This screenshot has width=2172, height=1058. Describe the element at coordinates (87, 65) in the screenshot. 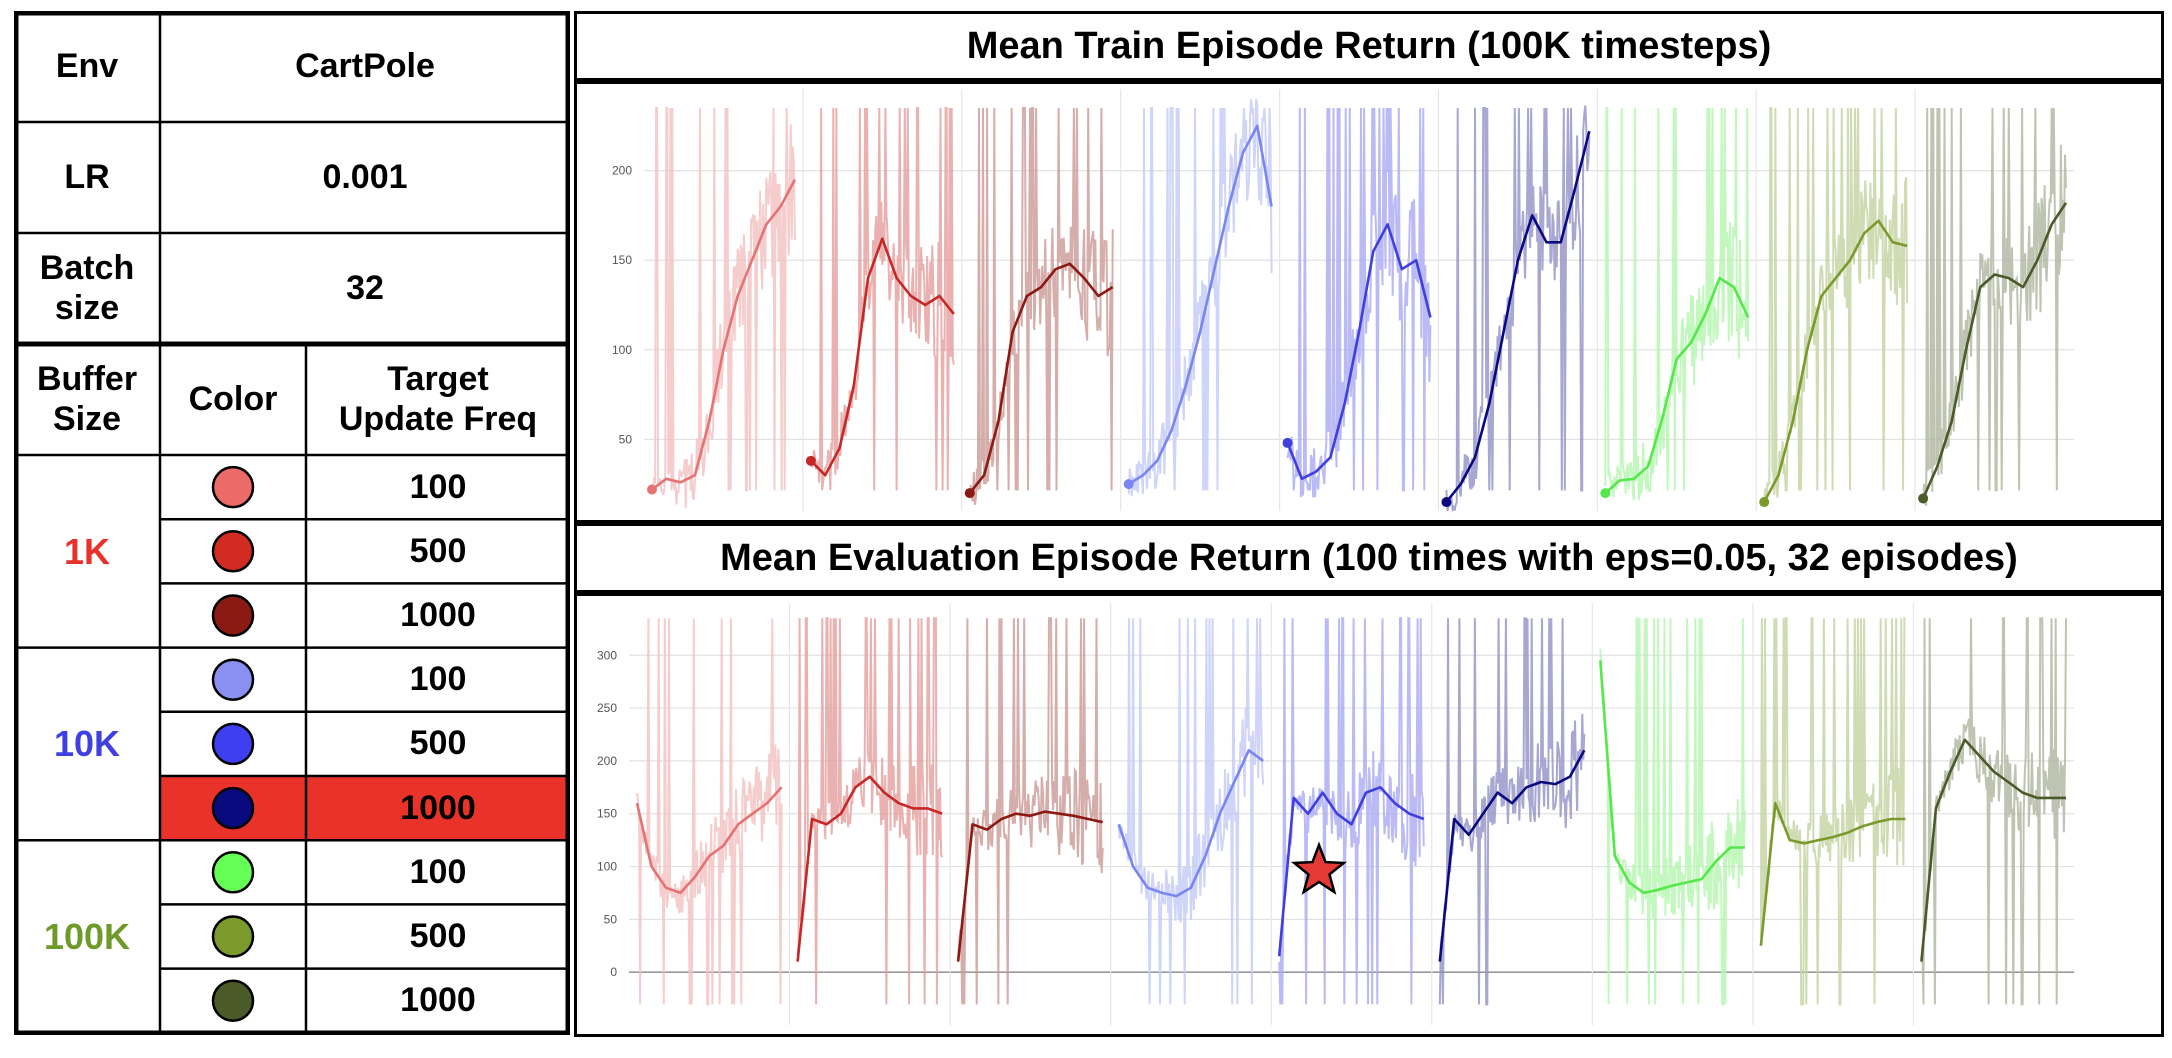

I see `env-label: Env` at that location.